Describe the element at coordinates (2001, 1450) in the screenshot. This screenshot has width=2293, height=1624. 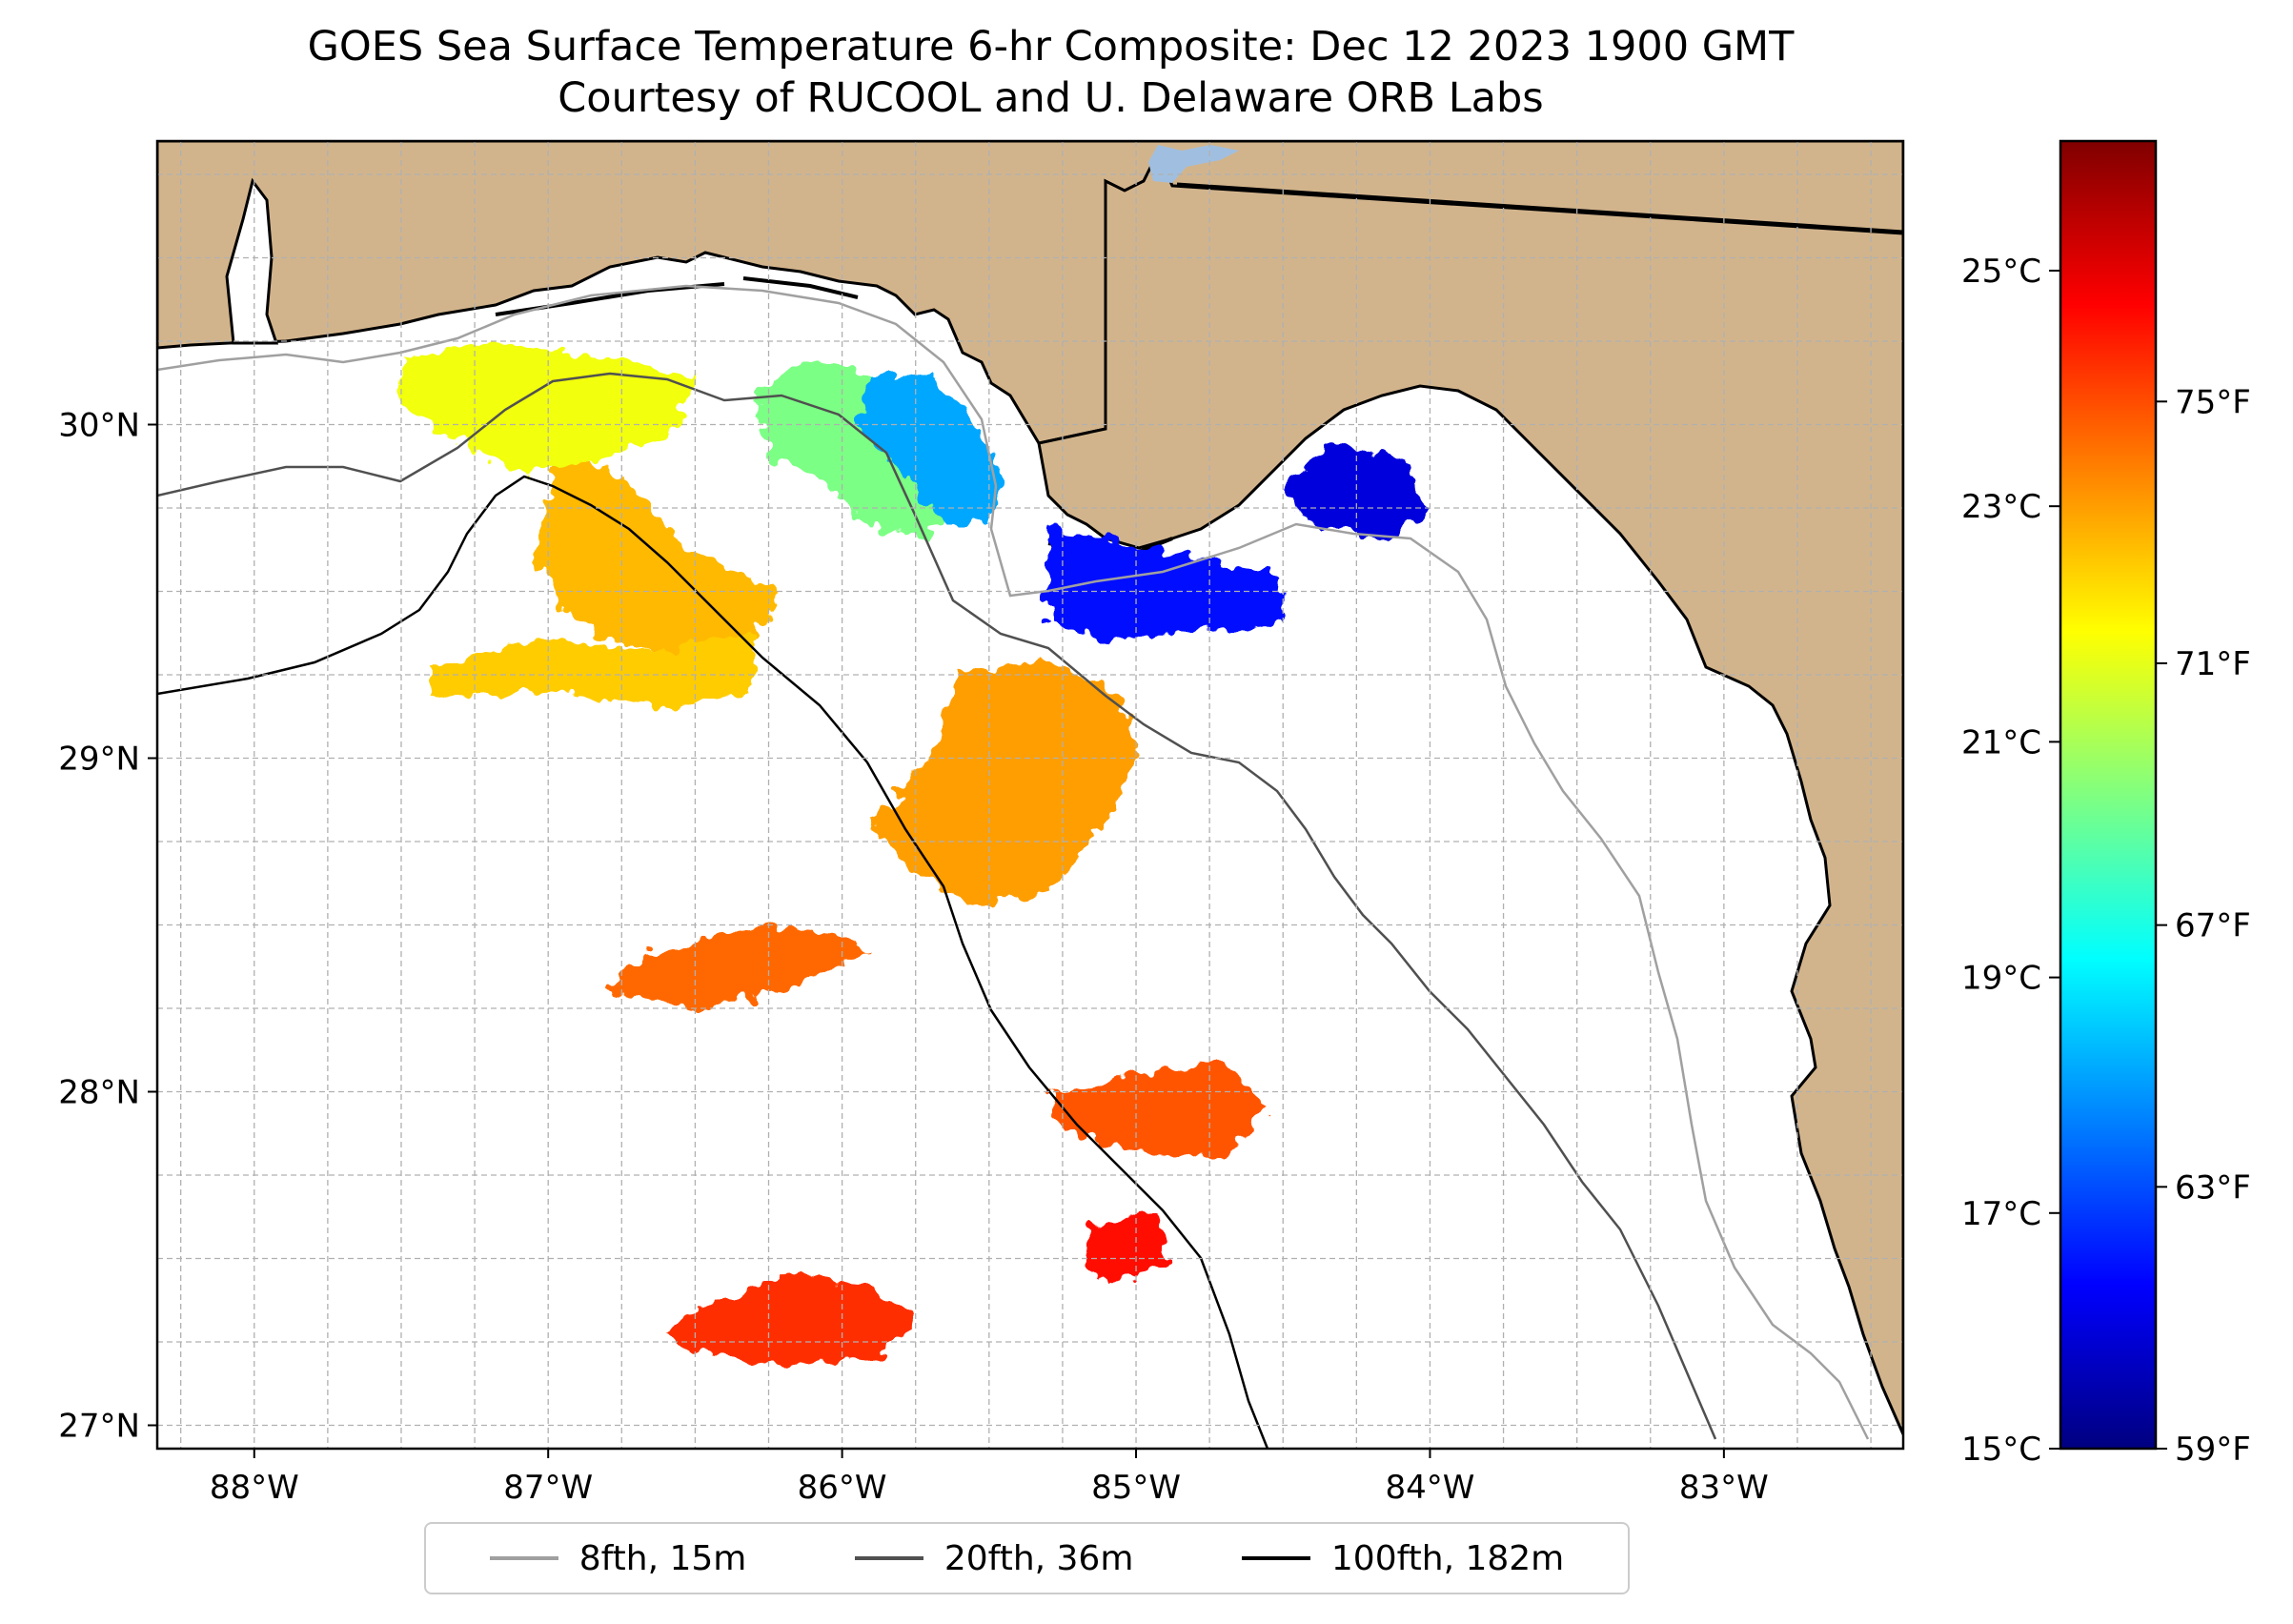
I see `celsius-tick-label: 15°C` at that location.